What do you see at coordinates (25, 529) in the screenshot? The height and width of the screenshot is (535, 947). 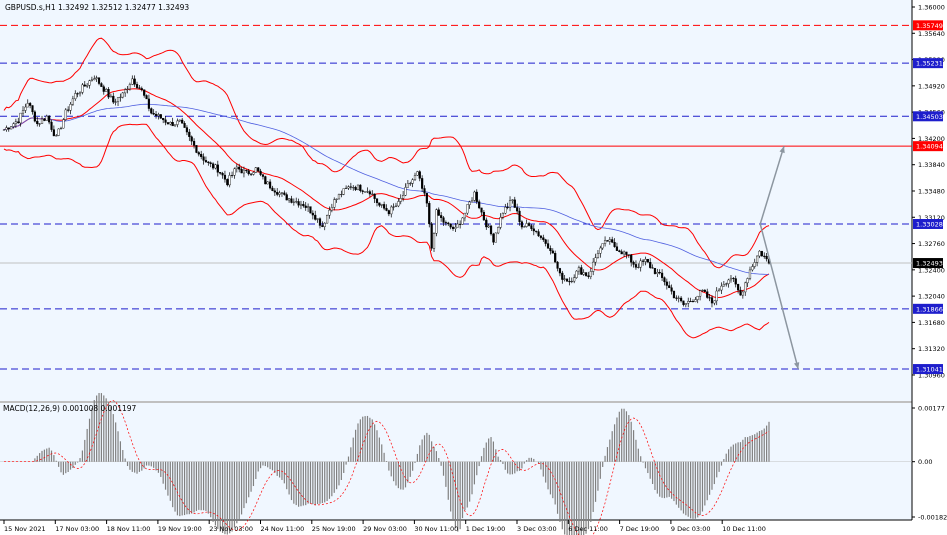 I see `x-tick-label: 15 Nov 2021` at bounding box center [25, 529].